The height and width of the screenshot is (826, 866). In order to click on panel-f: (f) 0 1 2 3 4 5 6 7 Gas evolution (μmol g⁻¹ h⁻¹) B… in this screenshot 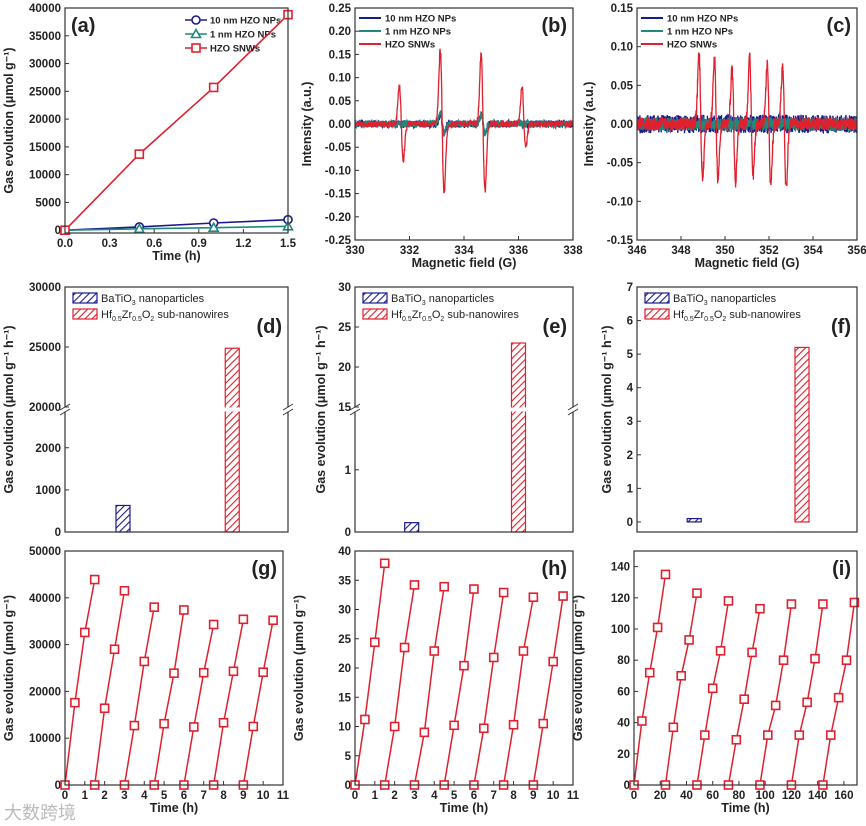, I will do `click(729, 407)`.